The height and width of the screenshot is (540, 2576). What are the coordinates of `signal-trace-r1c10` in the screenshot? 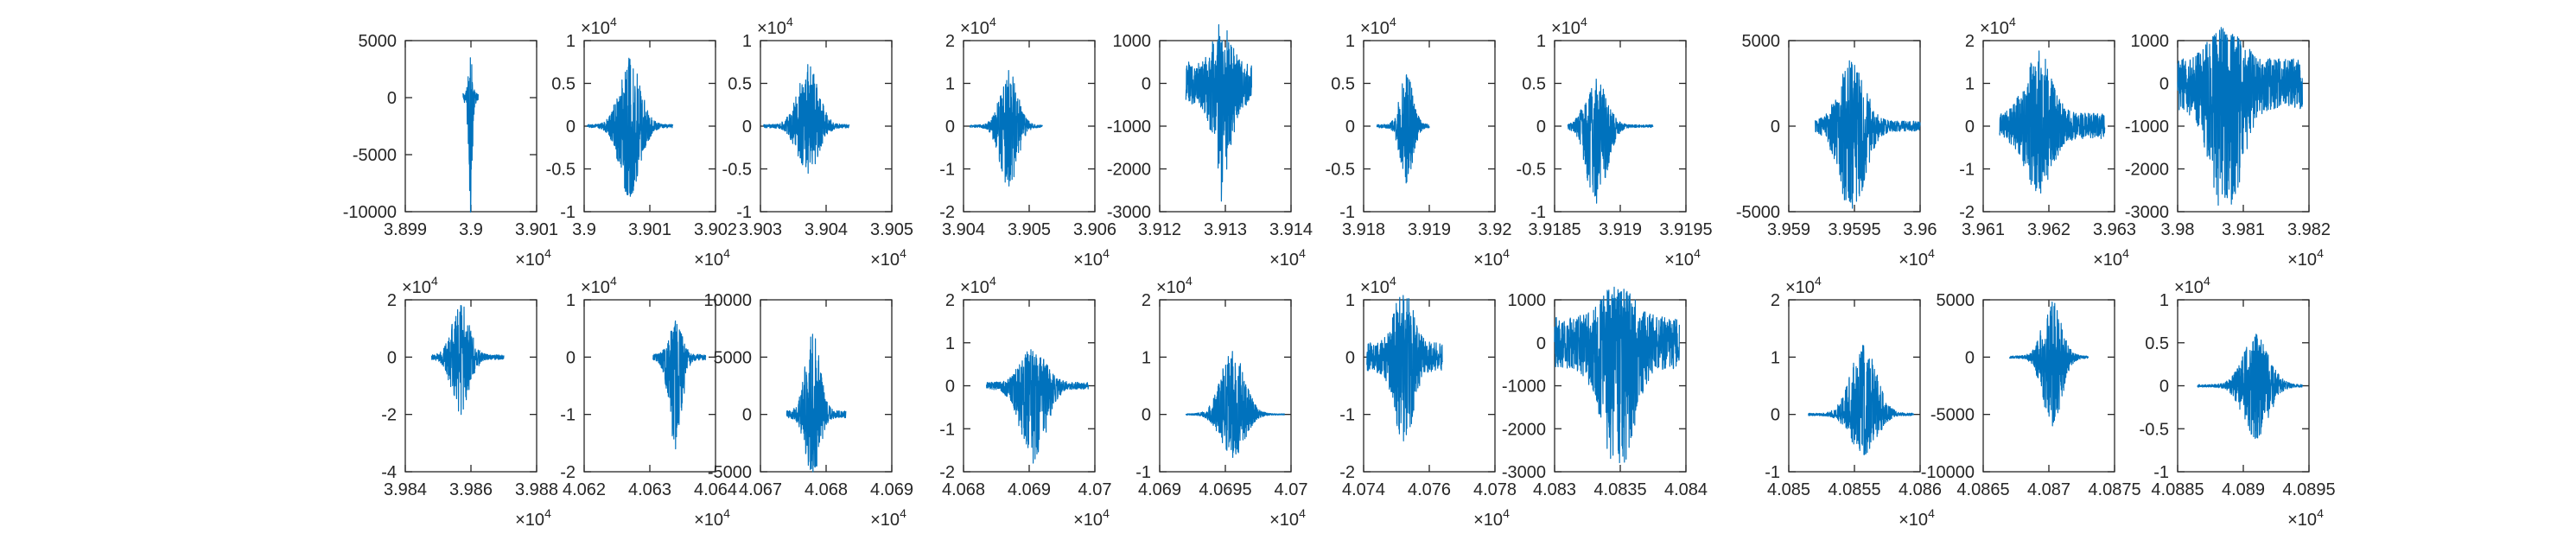 It's located at (2240, 116).